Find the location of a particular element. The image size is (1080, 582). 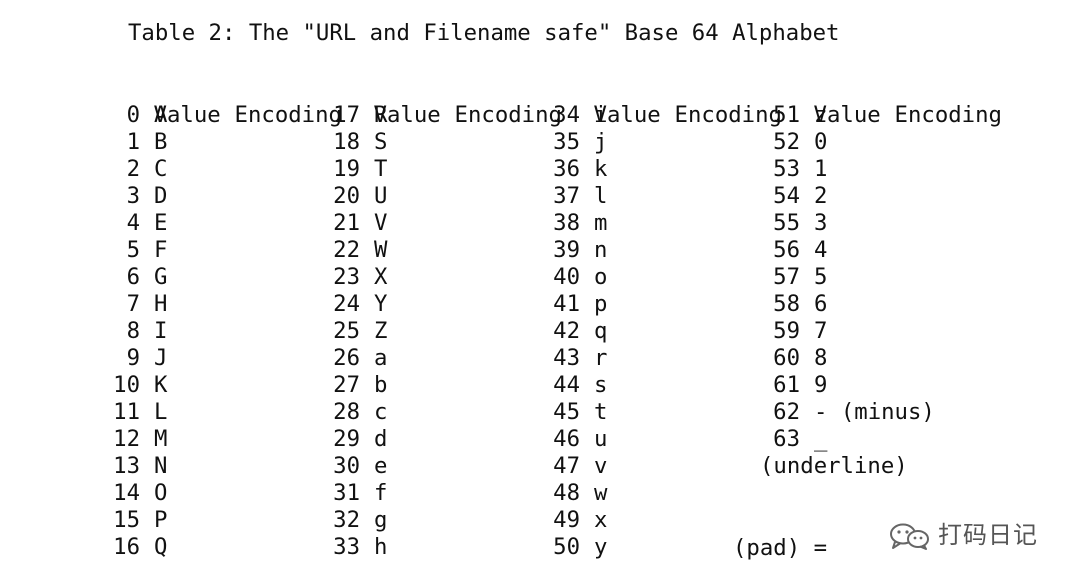

encoding-cell: h is located at coordinates (381, 547).